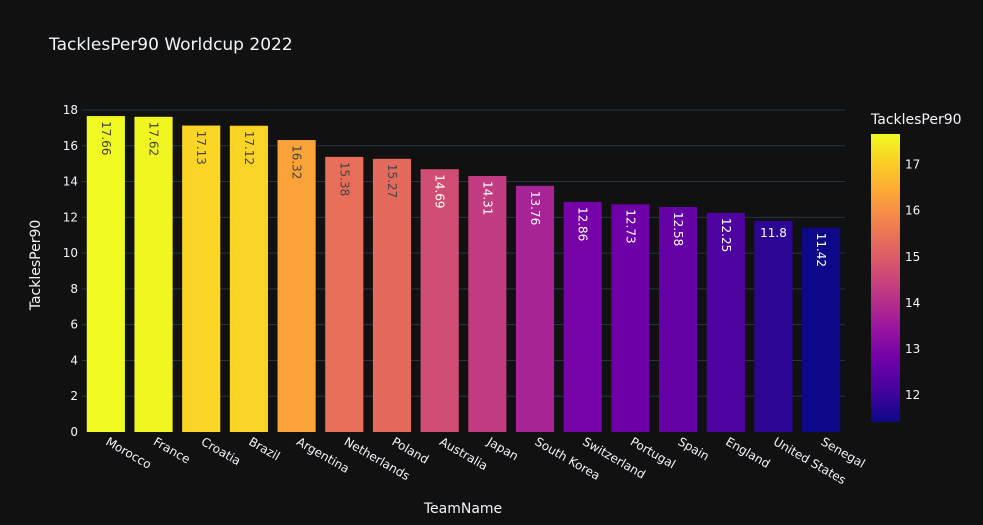  Describe the element at coordinates (916, 120) in the screenshot. I see `colorbar-title: TacklesPer90` at that location.